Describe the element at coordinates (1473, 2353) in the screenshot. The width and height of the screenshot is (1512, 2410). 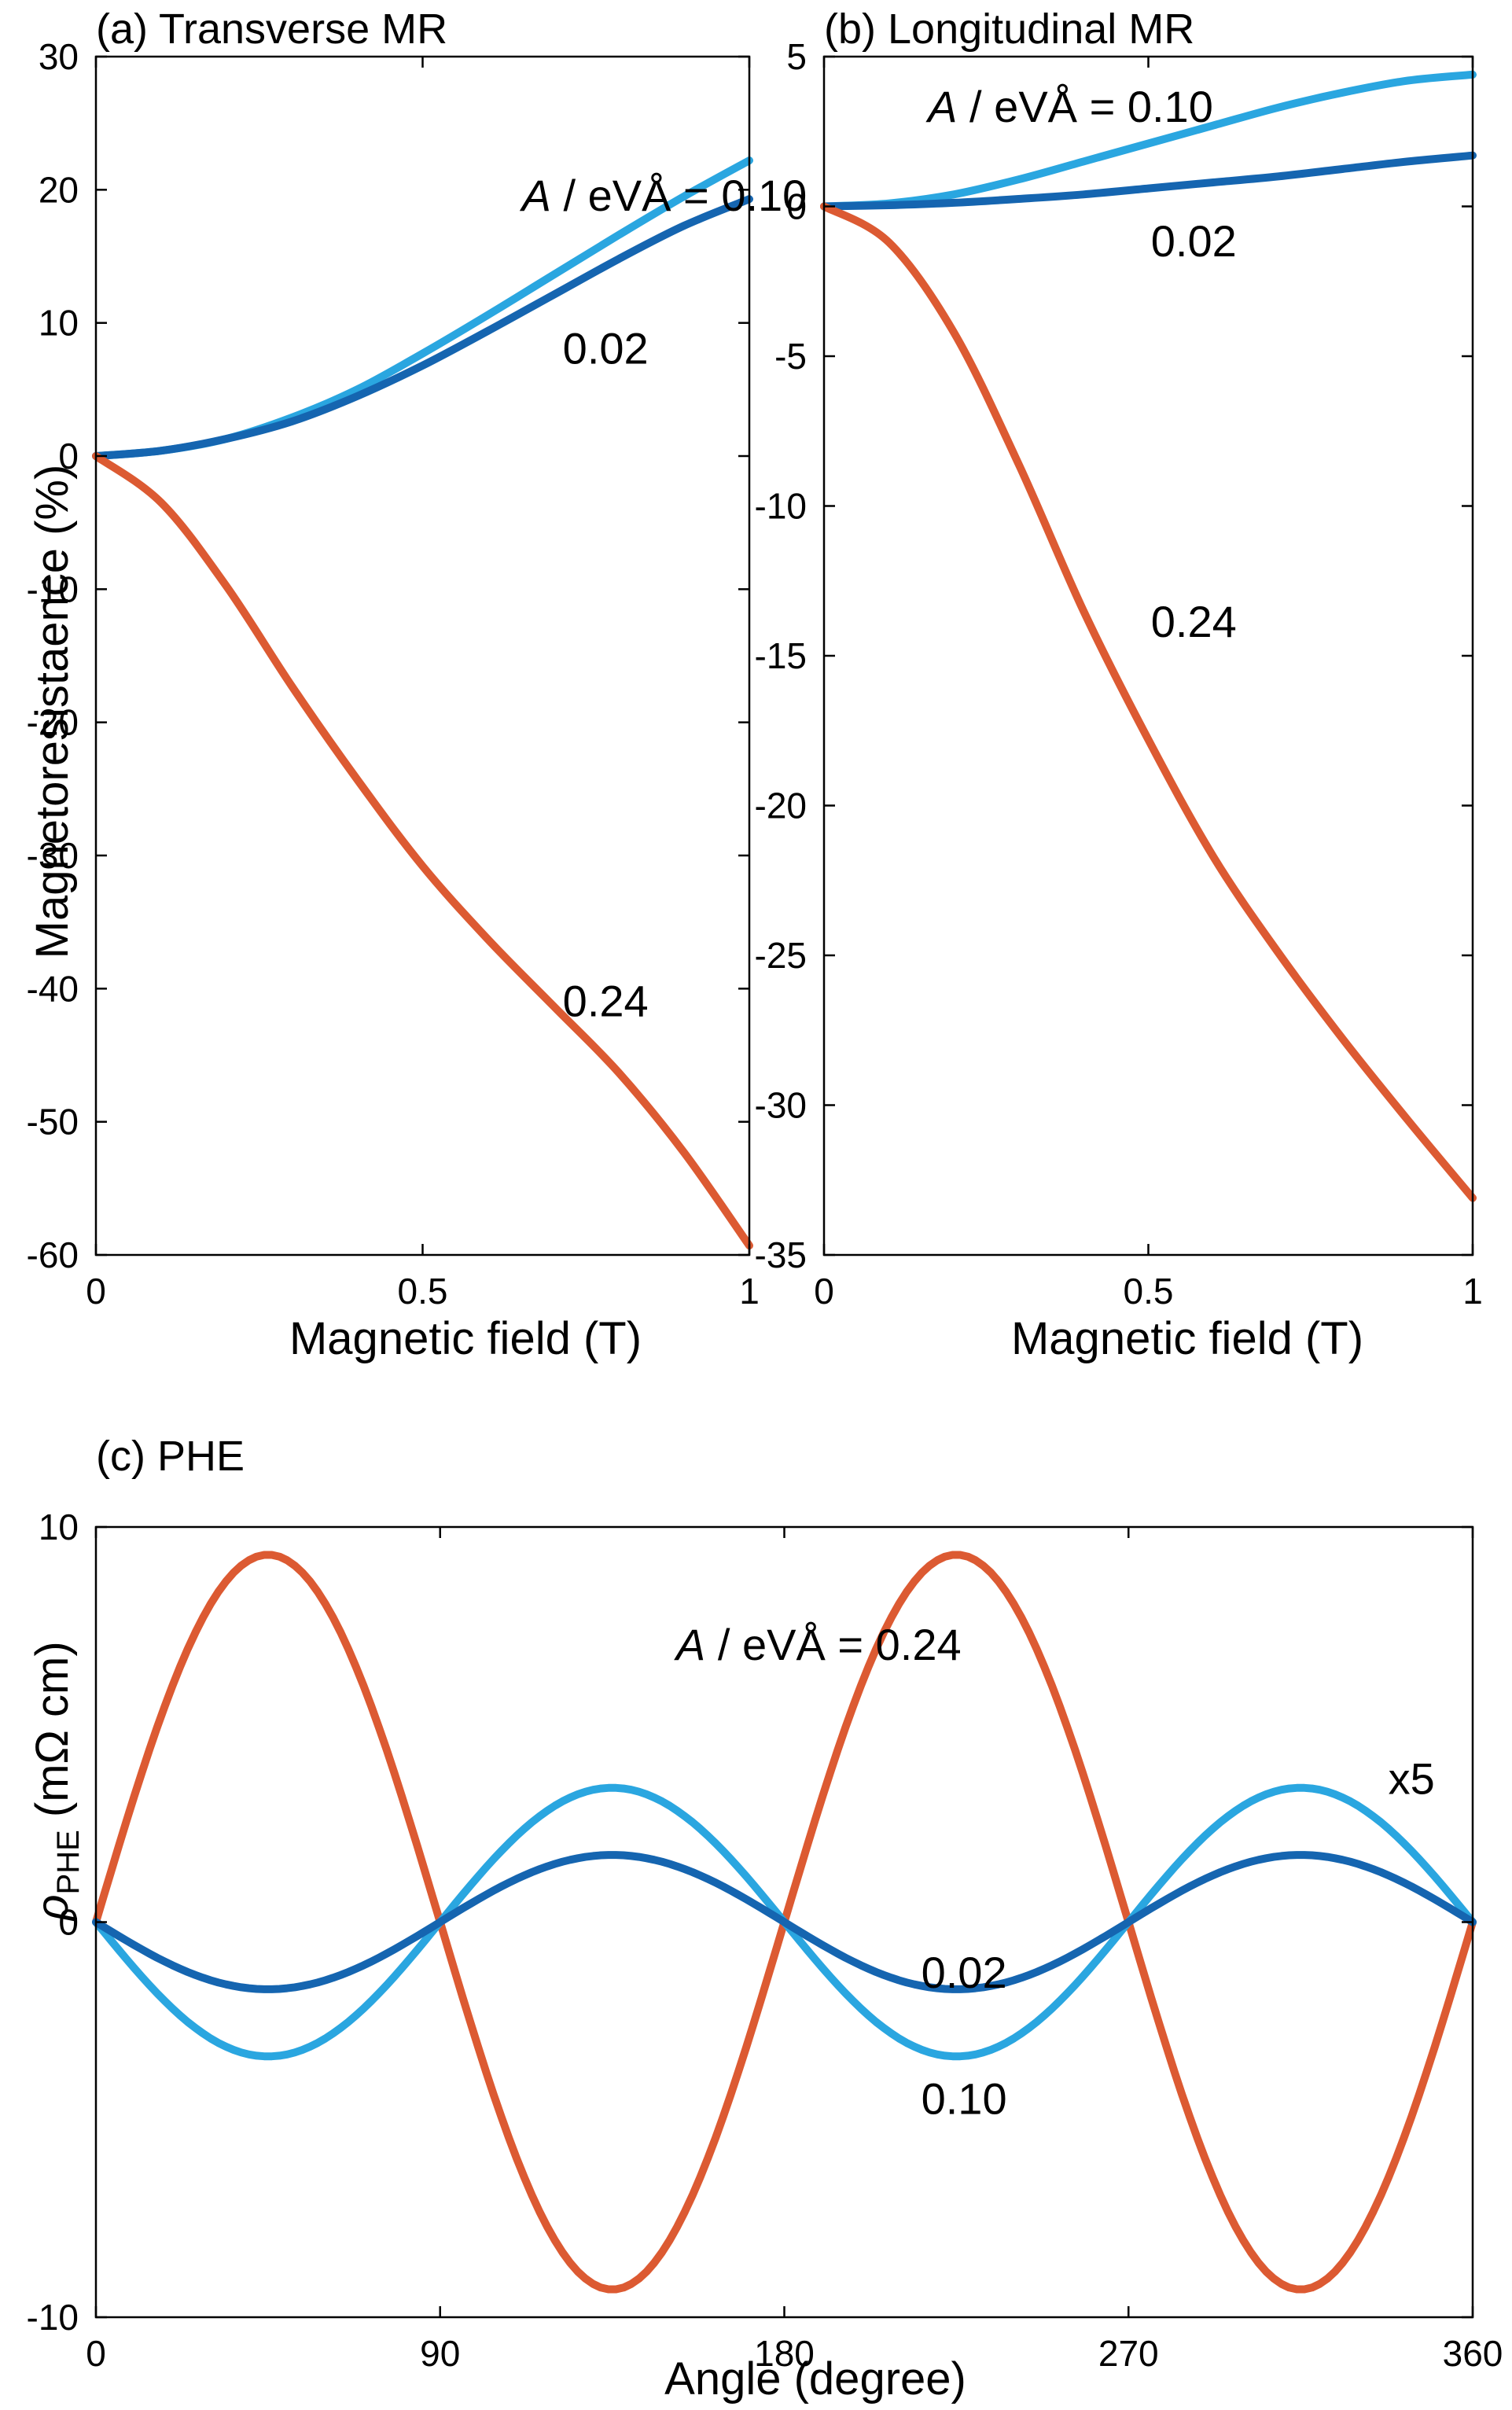
I see `x-tick-label-c: 360` at that location.